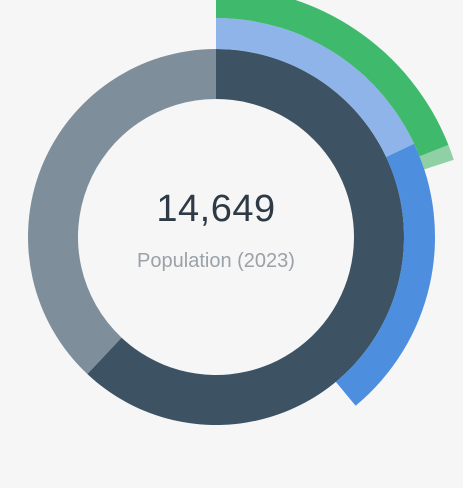 The width and height of the screenshot is (463, 488). What do you see at coordinates (216, 261) in the screenshot?
I see `center-caption: Population (2023)` at bounding box center [216, 261].